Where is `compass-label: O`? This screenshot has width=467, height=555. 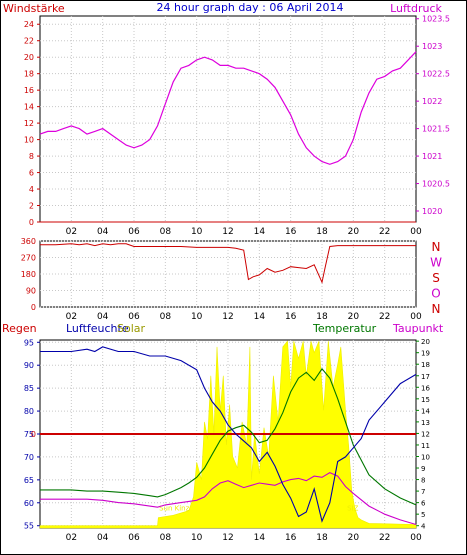
compass-label: O is located at coordinates (435, 294).